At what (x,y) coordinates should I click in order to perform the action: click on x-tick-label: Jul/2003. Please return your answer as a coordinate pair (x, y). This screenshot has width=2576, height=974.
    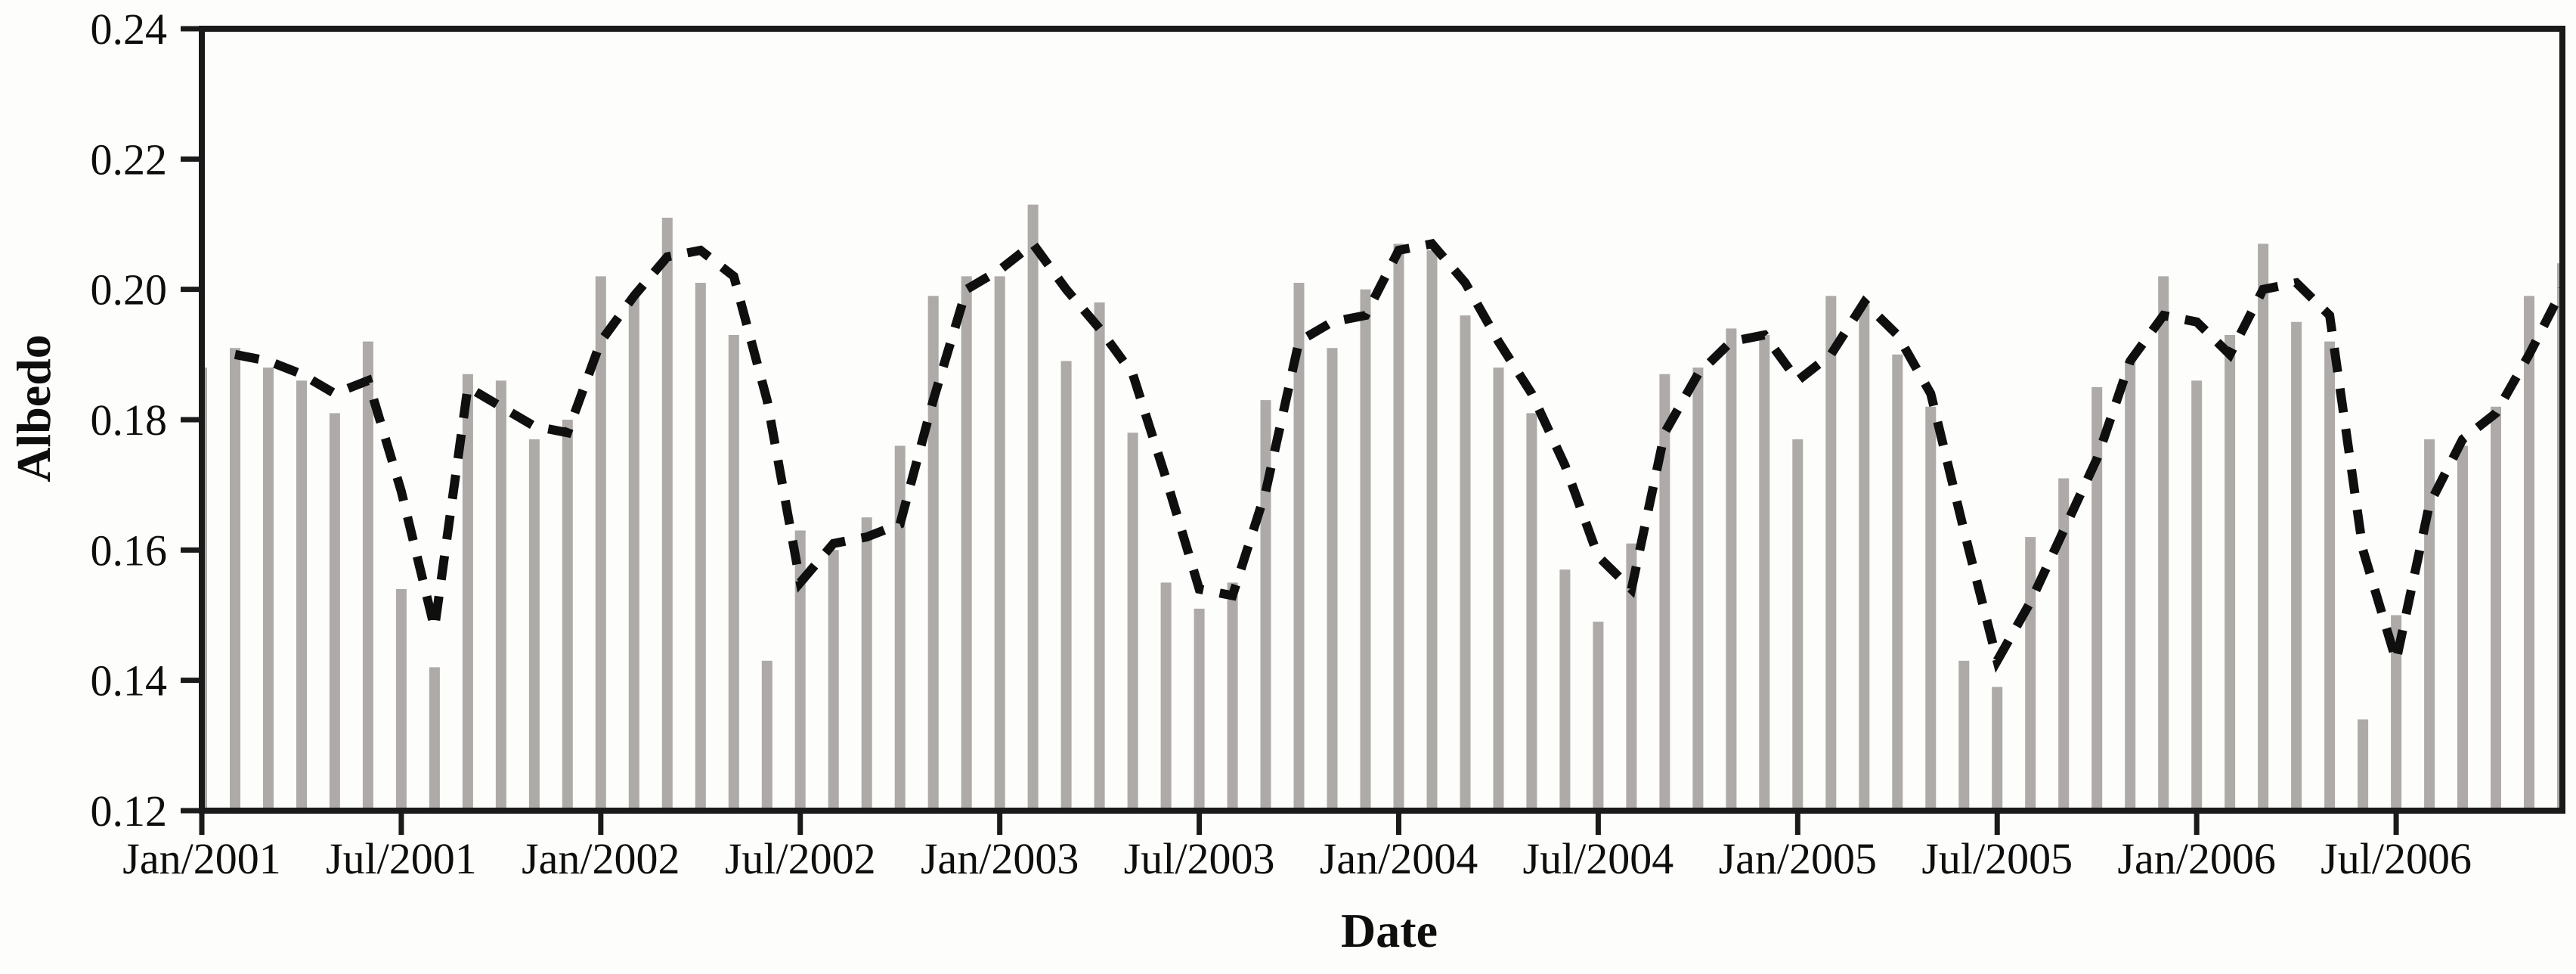
    Looking at the image, I should click on (1199, 859).